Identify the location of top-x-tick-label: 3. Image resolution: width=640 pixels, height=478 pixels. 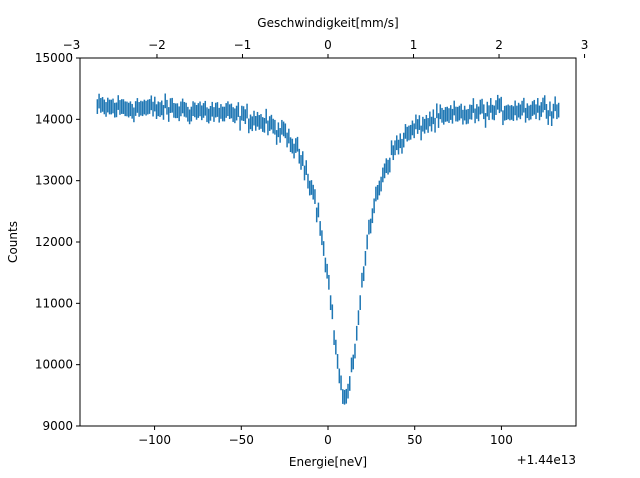
(585, 45).